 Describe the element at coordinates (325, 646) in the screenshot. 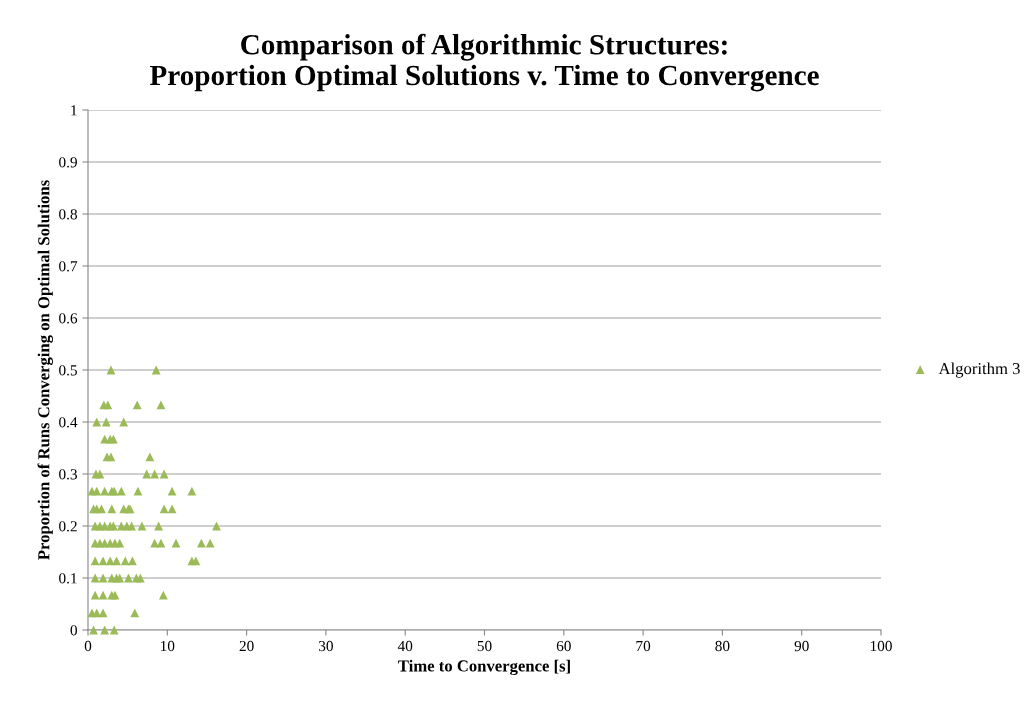

I see `x-tick-label: 30` at that location.